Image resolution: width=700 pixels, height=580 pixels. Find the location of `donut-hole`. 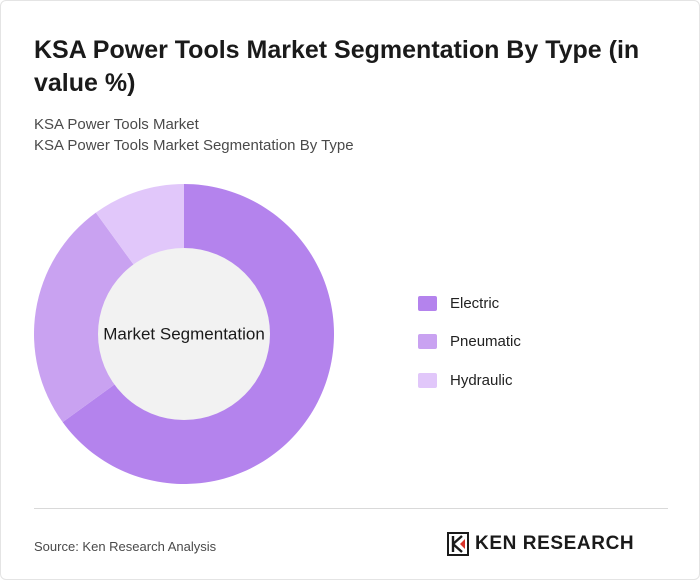

donut-hole is located at coordinates (184, 334).